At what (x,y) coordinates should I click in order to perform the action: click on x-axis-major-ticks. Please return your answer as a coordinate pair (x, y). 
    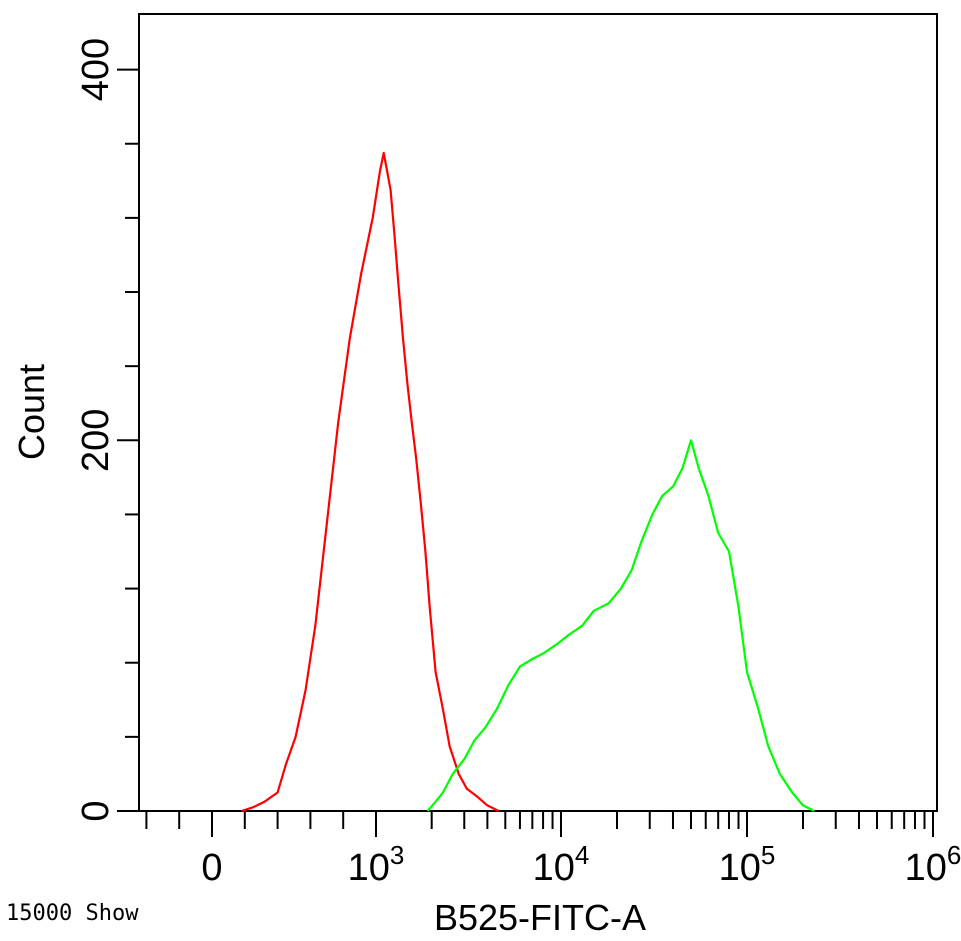
    Looking at the image, I should click on (572, 824).